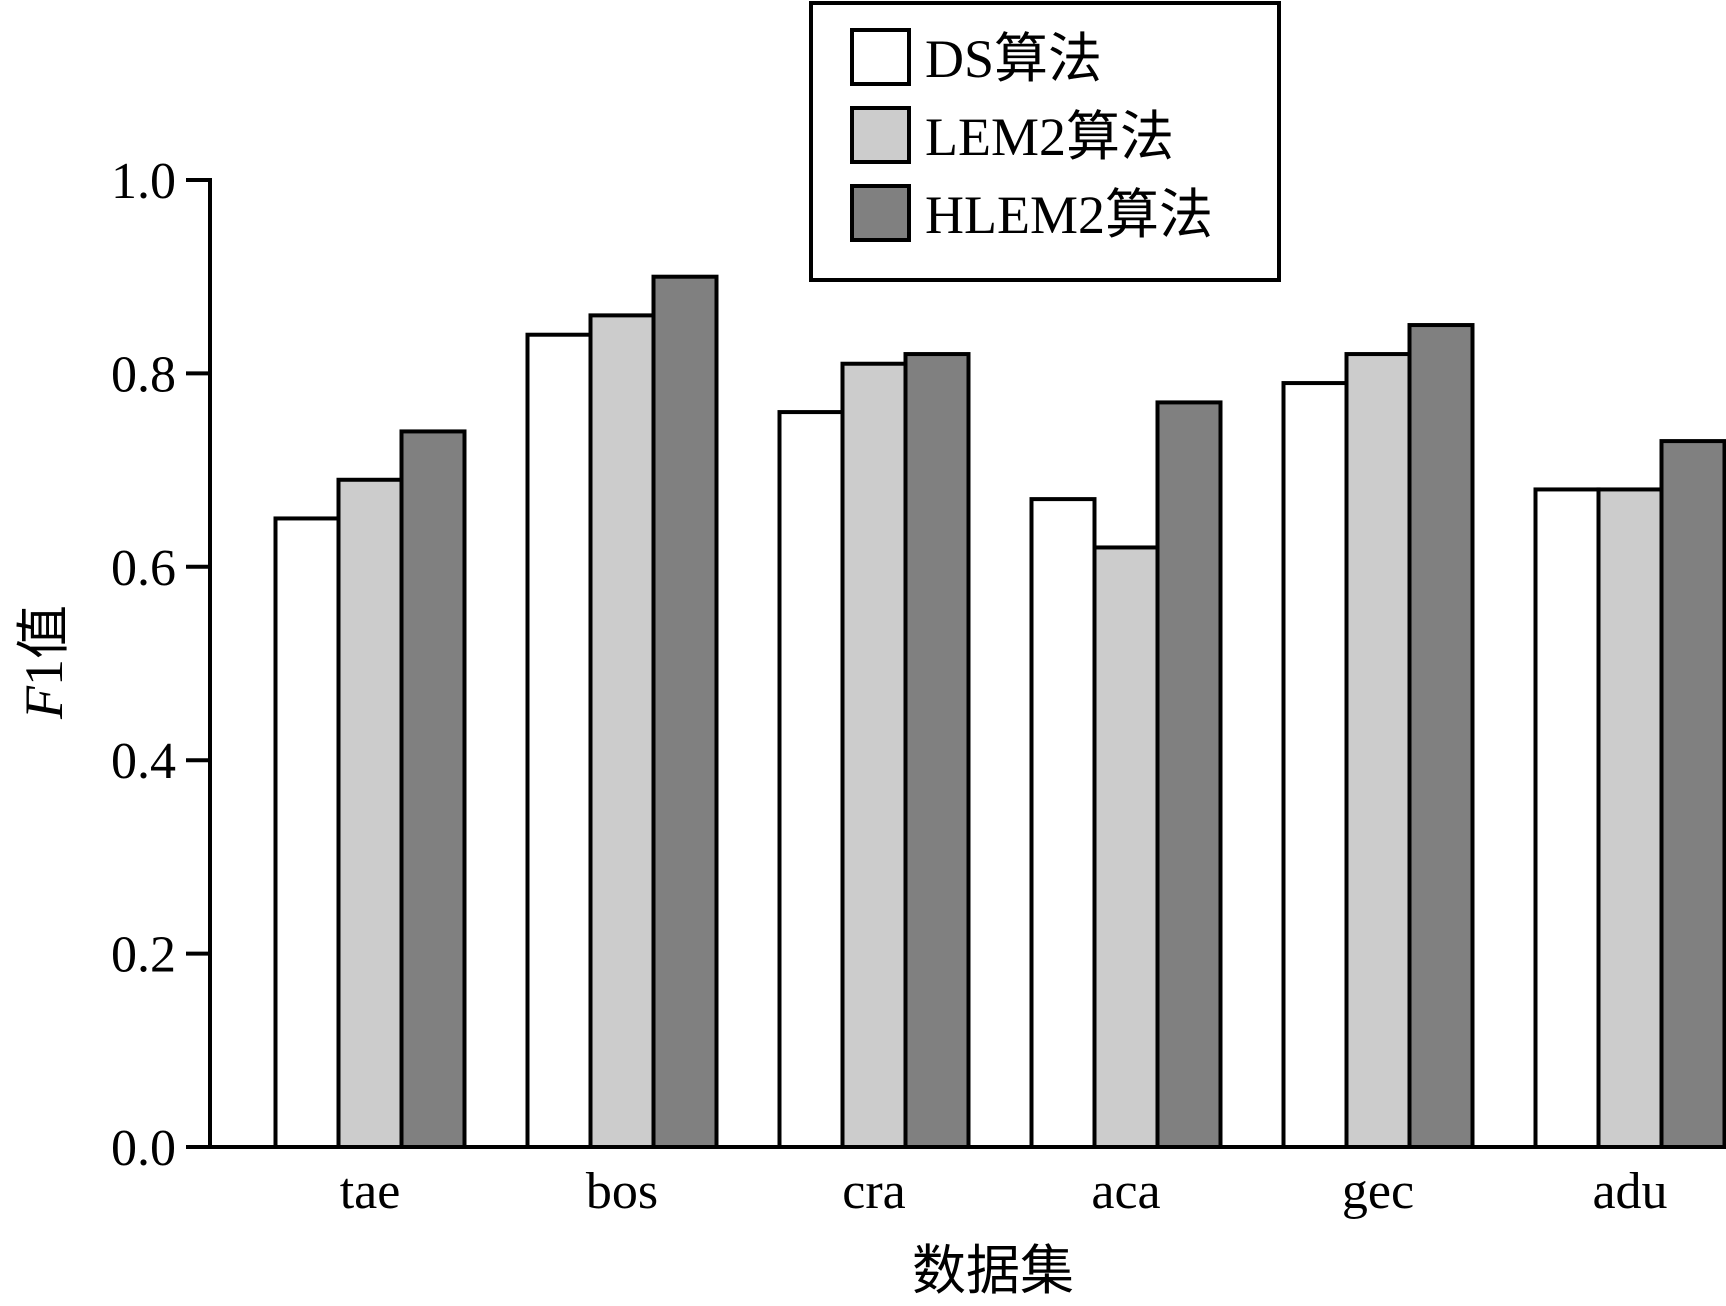  Describe the element at coordinates (143, 1148) in the screenshot. I see `y-tick-label-0.0: 0.0` at that location.